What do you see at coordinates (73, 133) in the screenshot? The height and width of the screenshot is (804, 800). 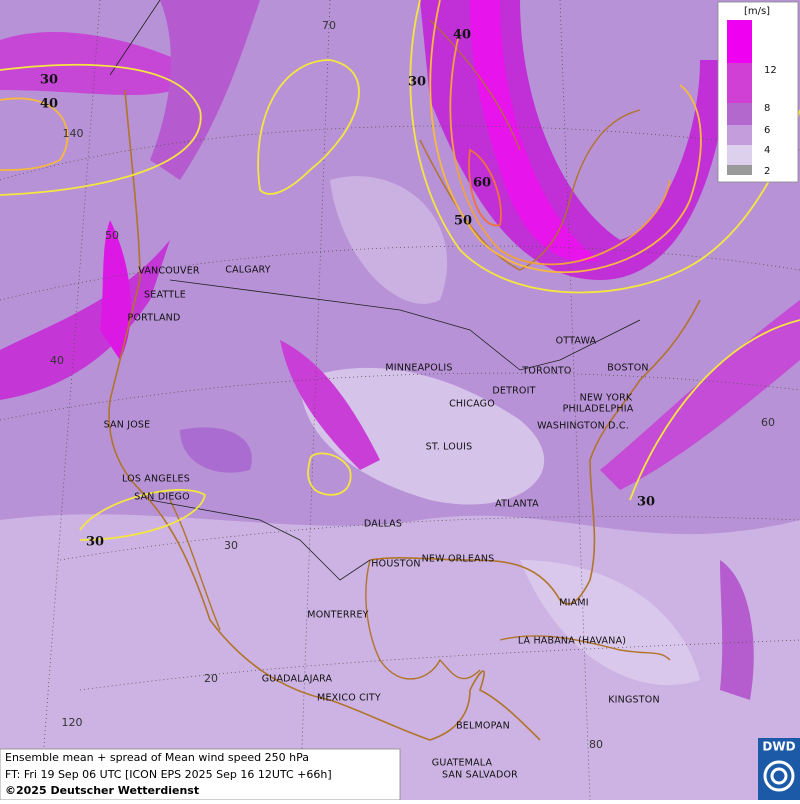 I see `grid-label: 140` at bounding box center [73, 133].